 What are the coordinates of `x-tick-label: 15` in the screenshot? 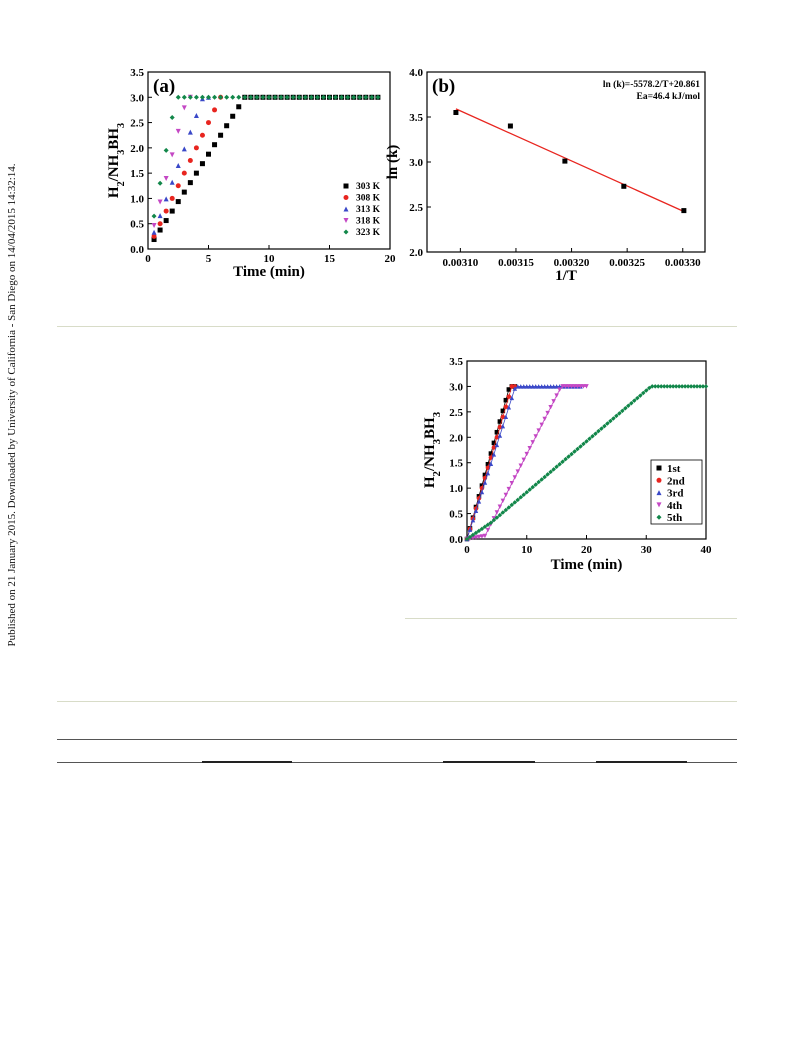 It's located at (330, 259).